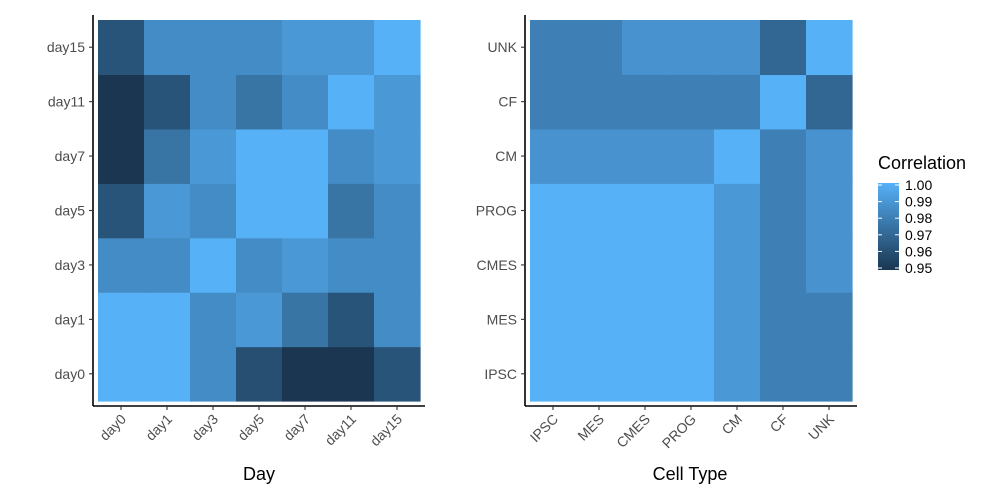 The image size is (1000, 500). I want to click on heatmap-cell-day-day15-day15, so click(397, 48).